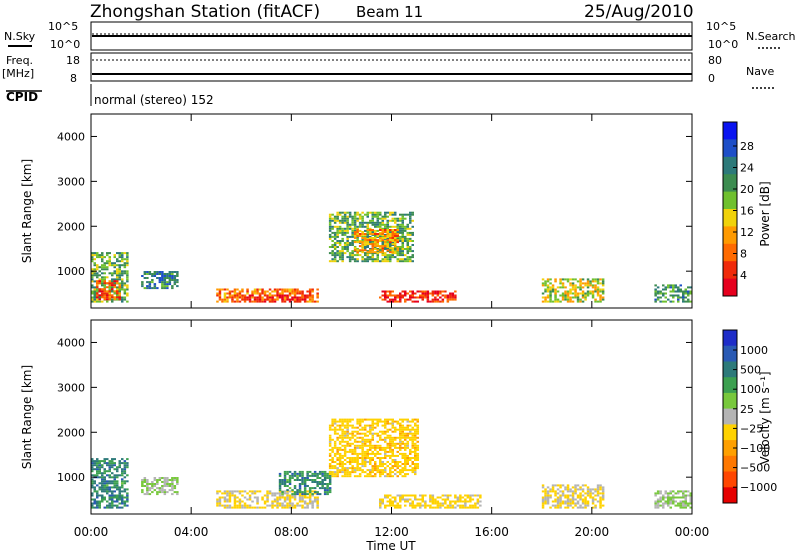 The height and width of the screenshot is (554, 800). Describe the element at coordinates (730, 270) in the screenshot. I see `colorbar-swatch` at that location.